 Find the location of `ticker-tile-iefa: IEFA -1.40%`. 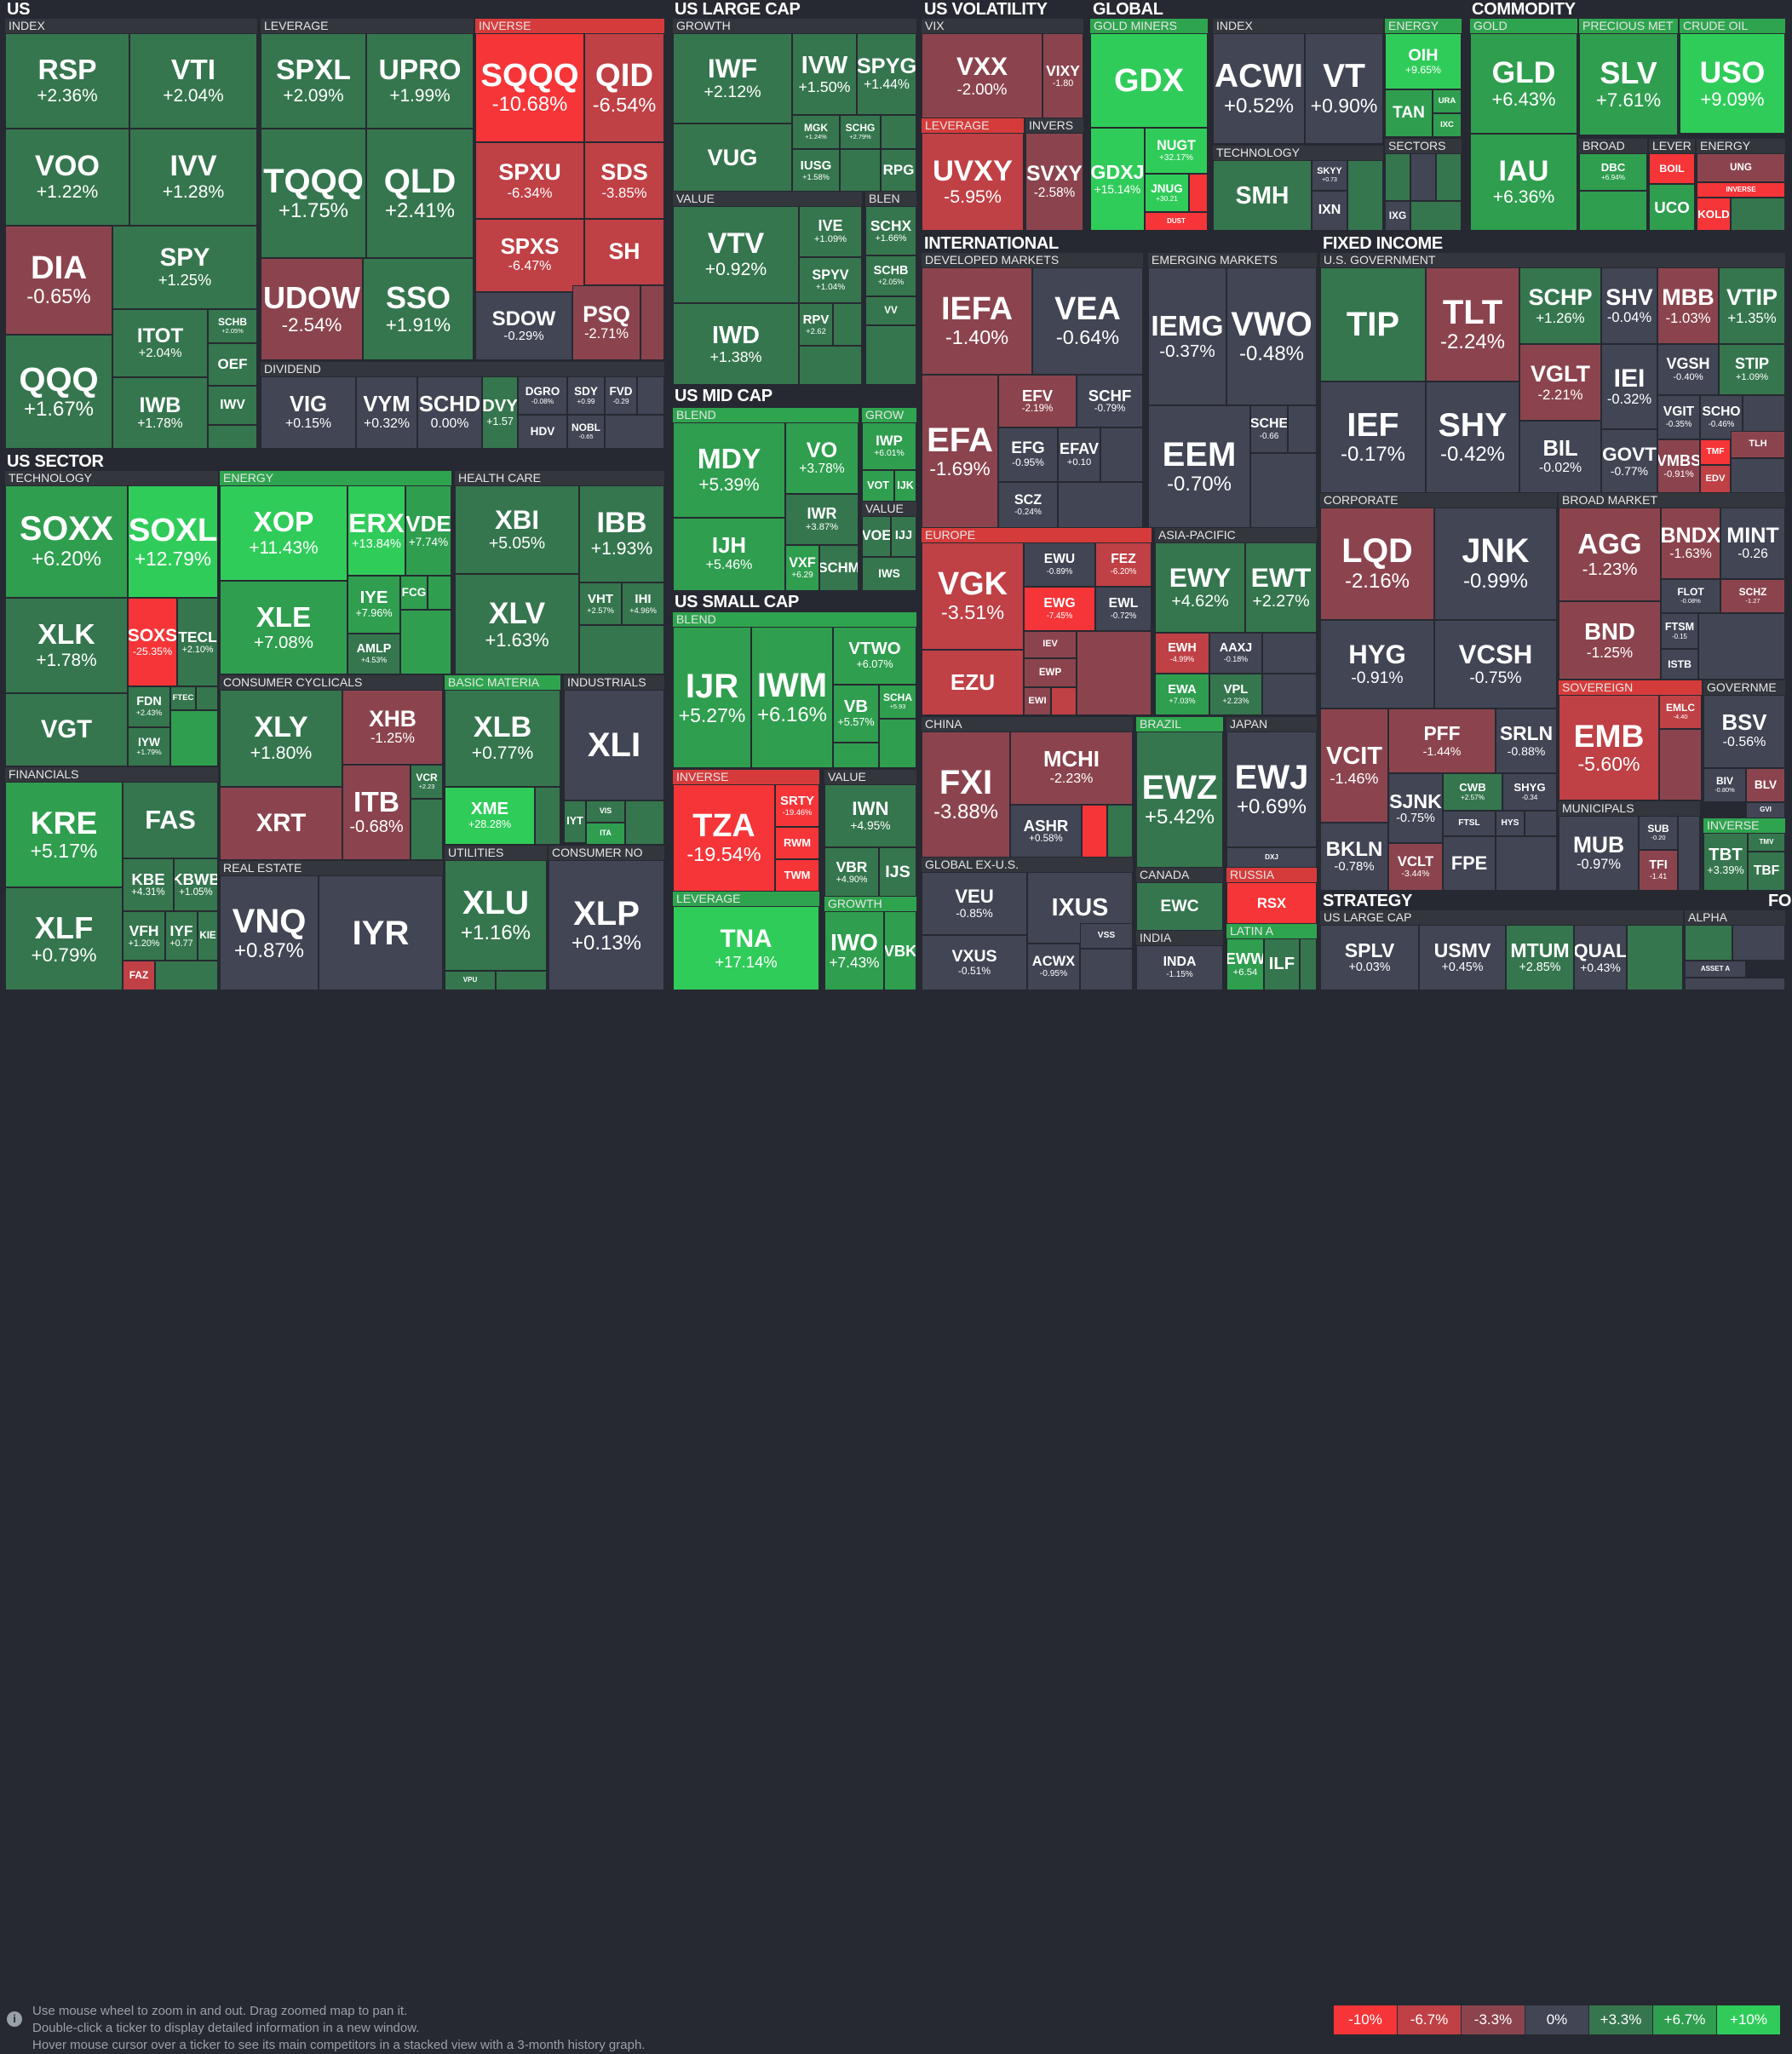

ticker-tile-iefa: IEFA -1.40% is located at coordinates (977, 321).